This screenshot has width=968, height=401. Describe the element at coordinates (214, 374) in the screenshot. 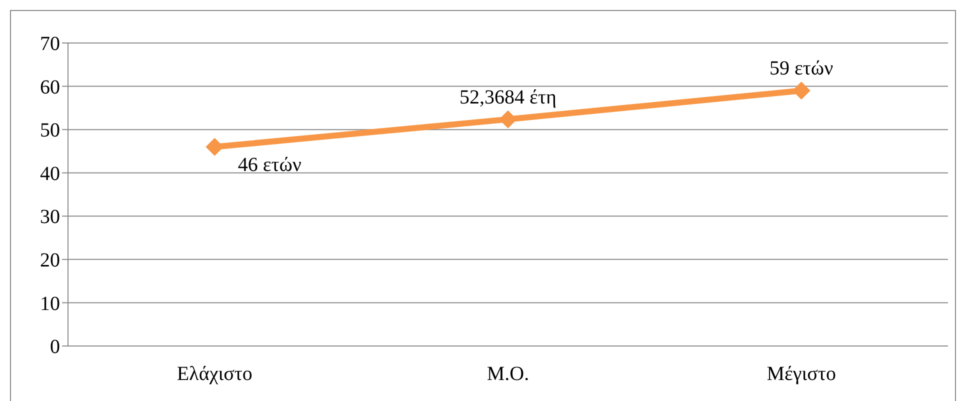

I see `x-tick-label: Ελάχιστο` at that location.